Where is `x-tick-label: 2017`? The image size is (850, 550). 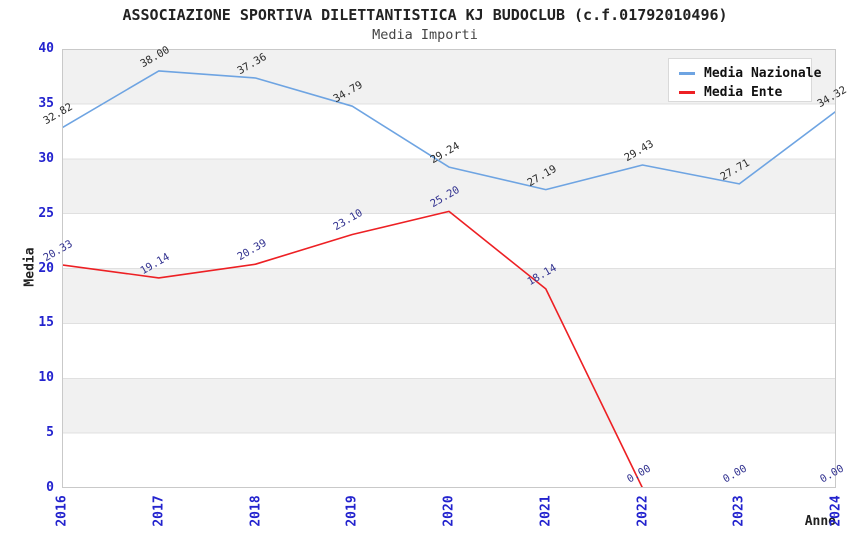
x-tick-label: 2017 is located at coordinates (159, 511).